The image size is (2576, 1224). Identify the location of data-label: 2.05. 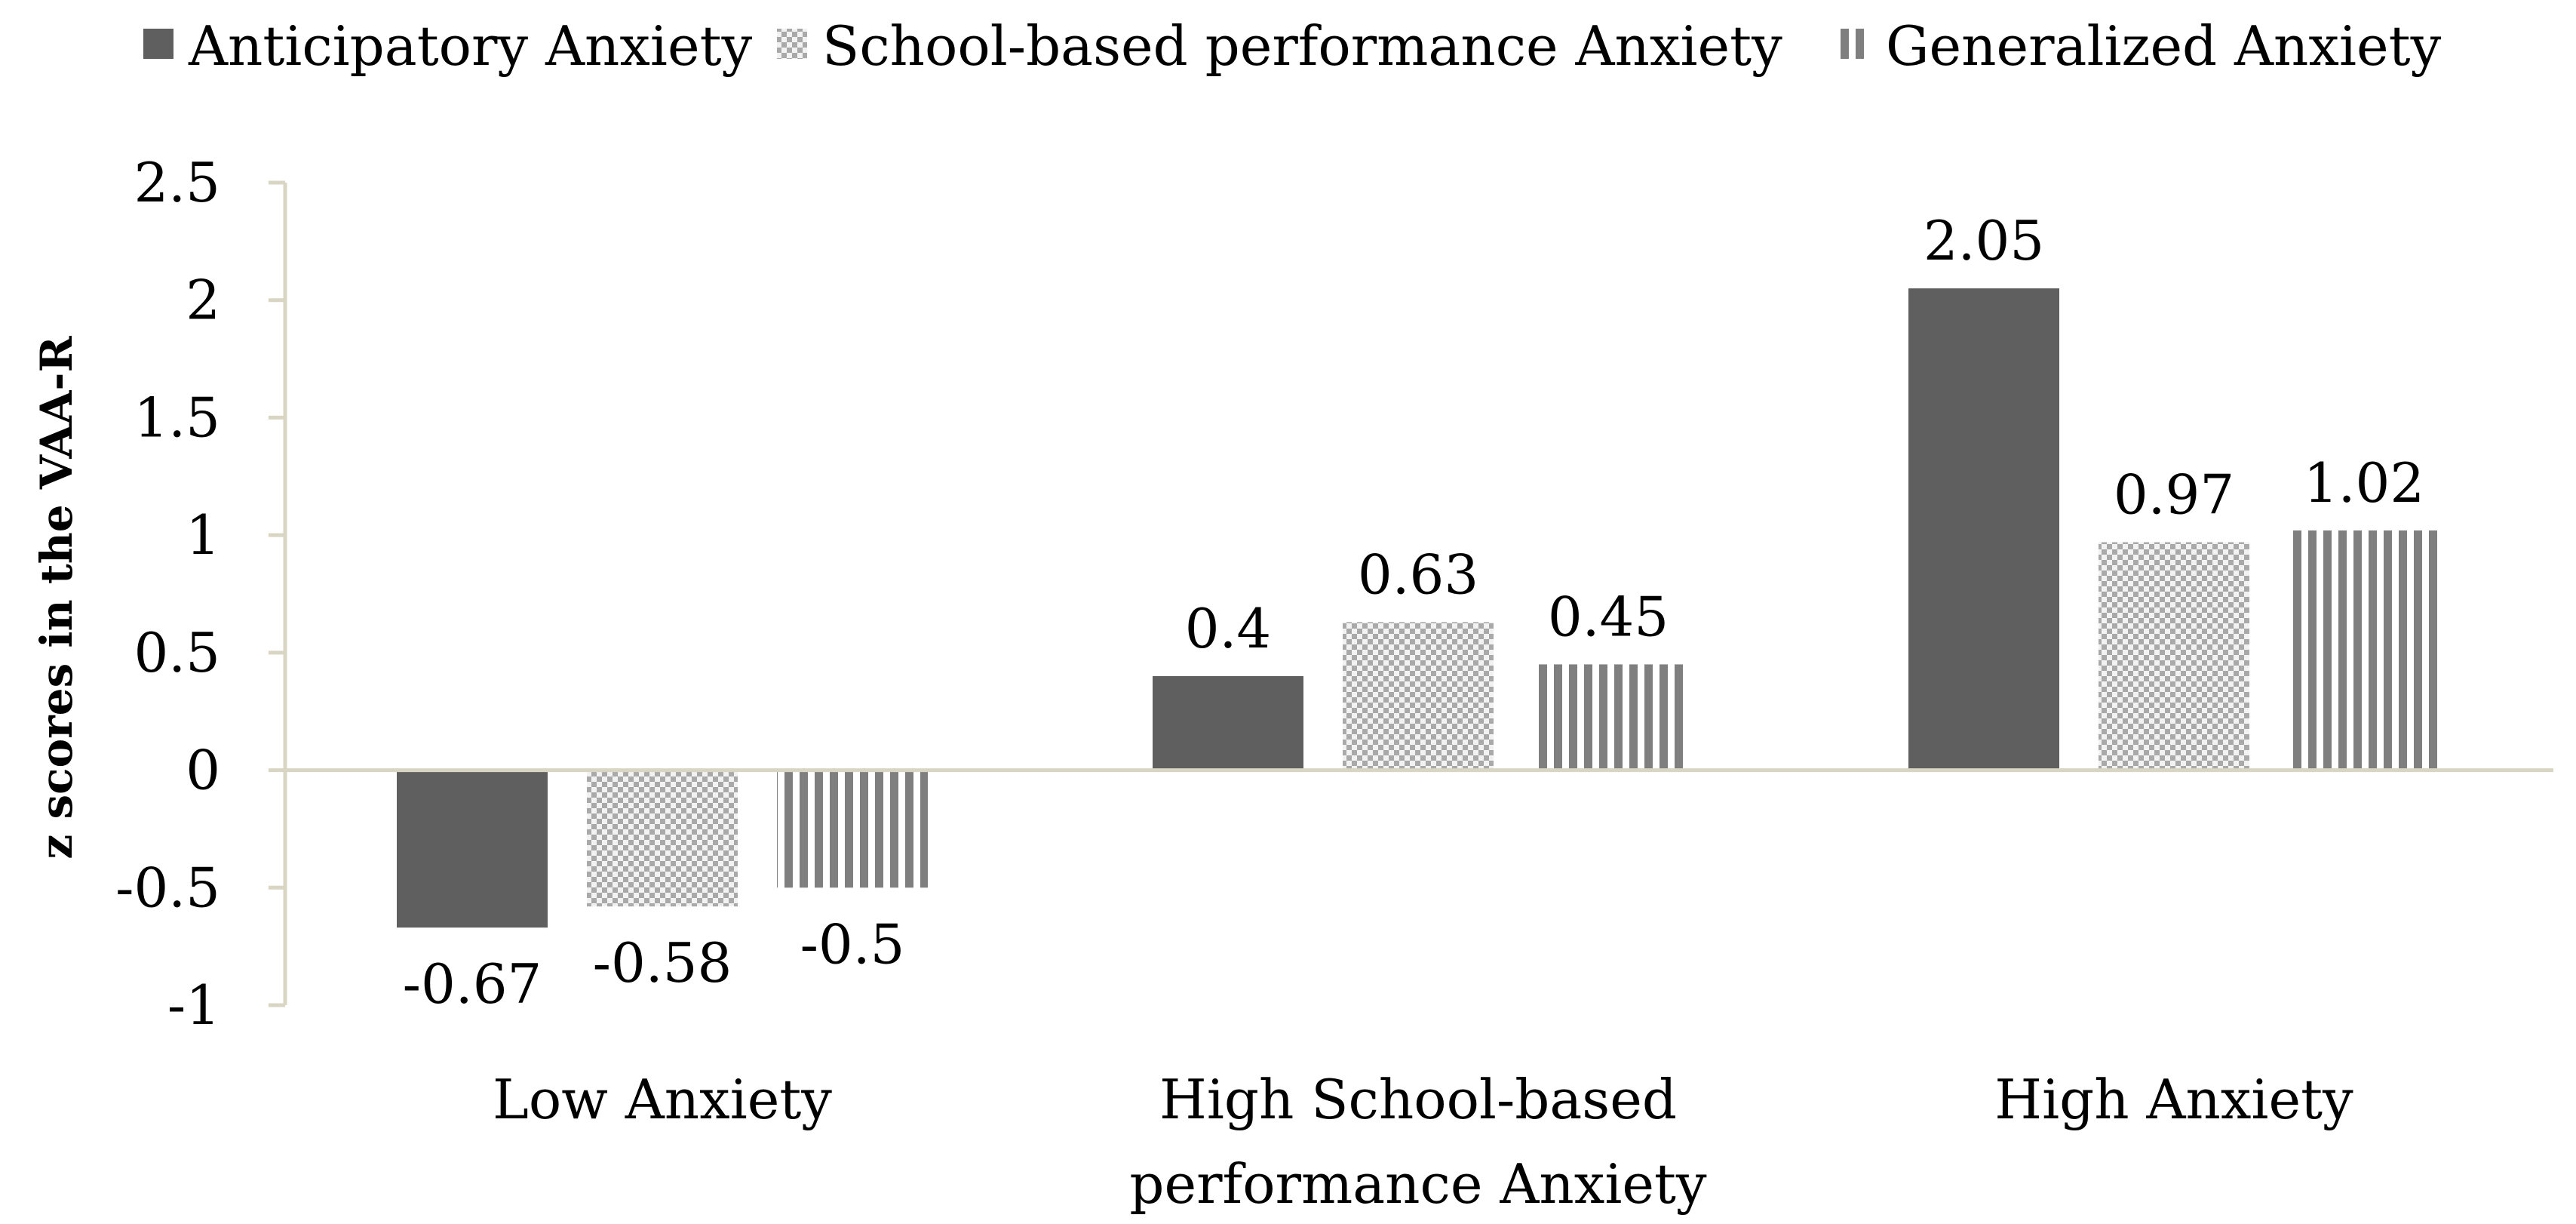
(1984, 240).